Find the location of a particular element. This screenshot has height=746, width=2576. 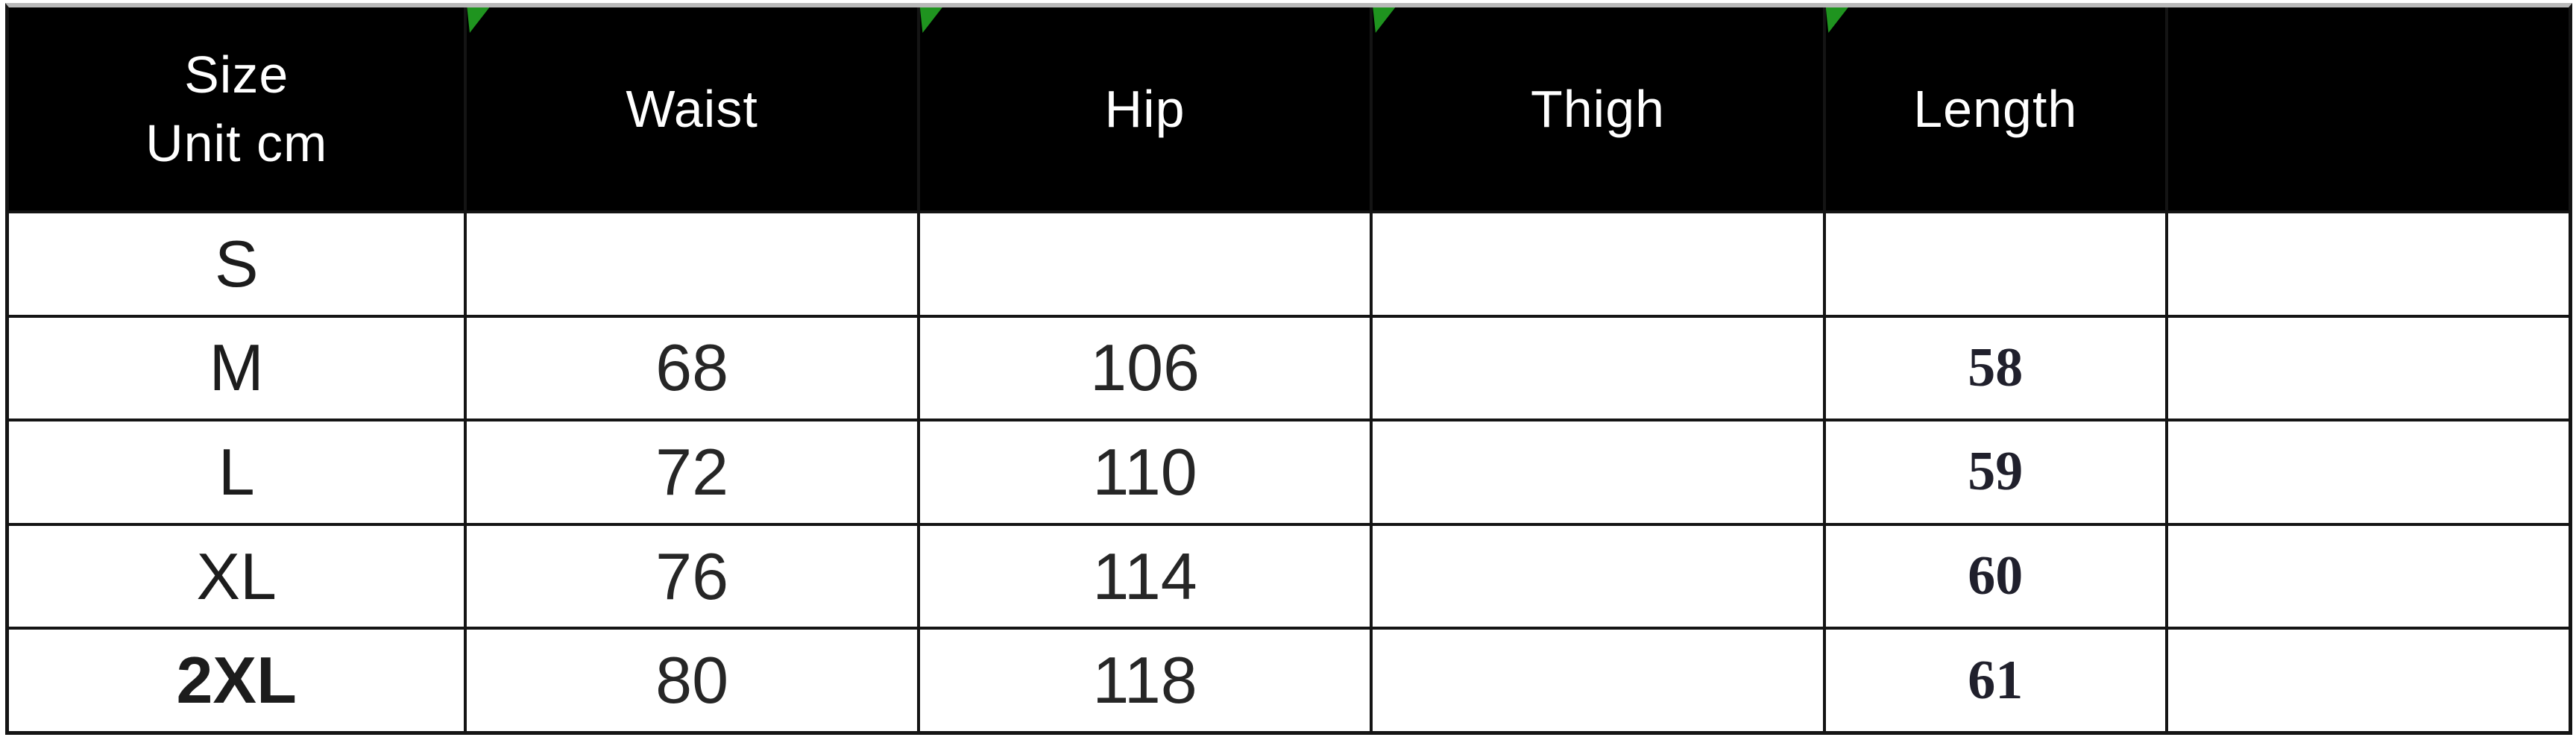

length-cell is located at coordinates (1995, 264).